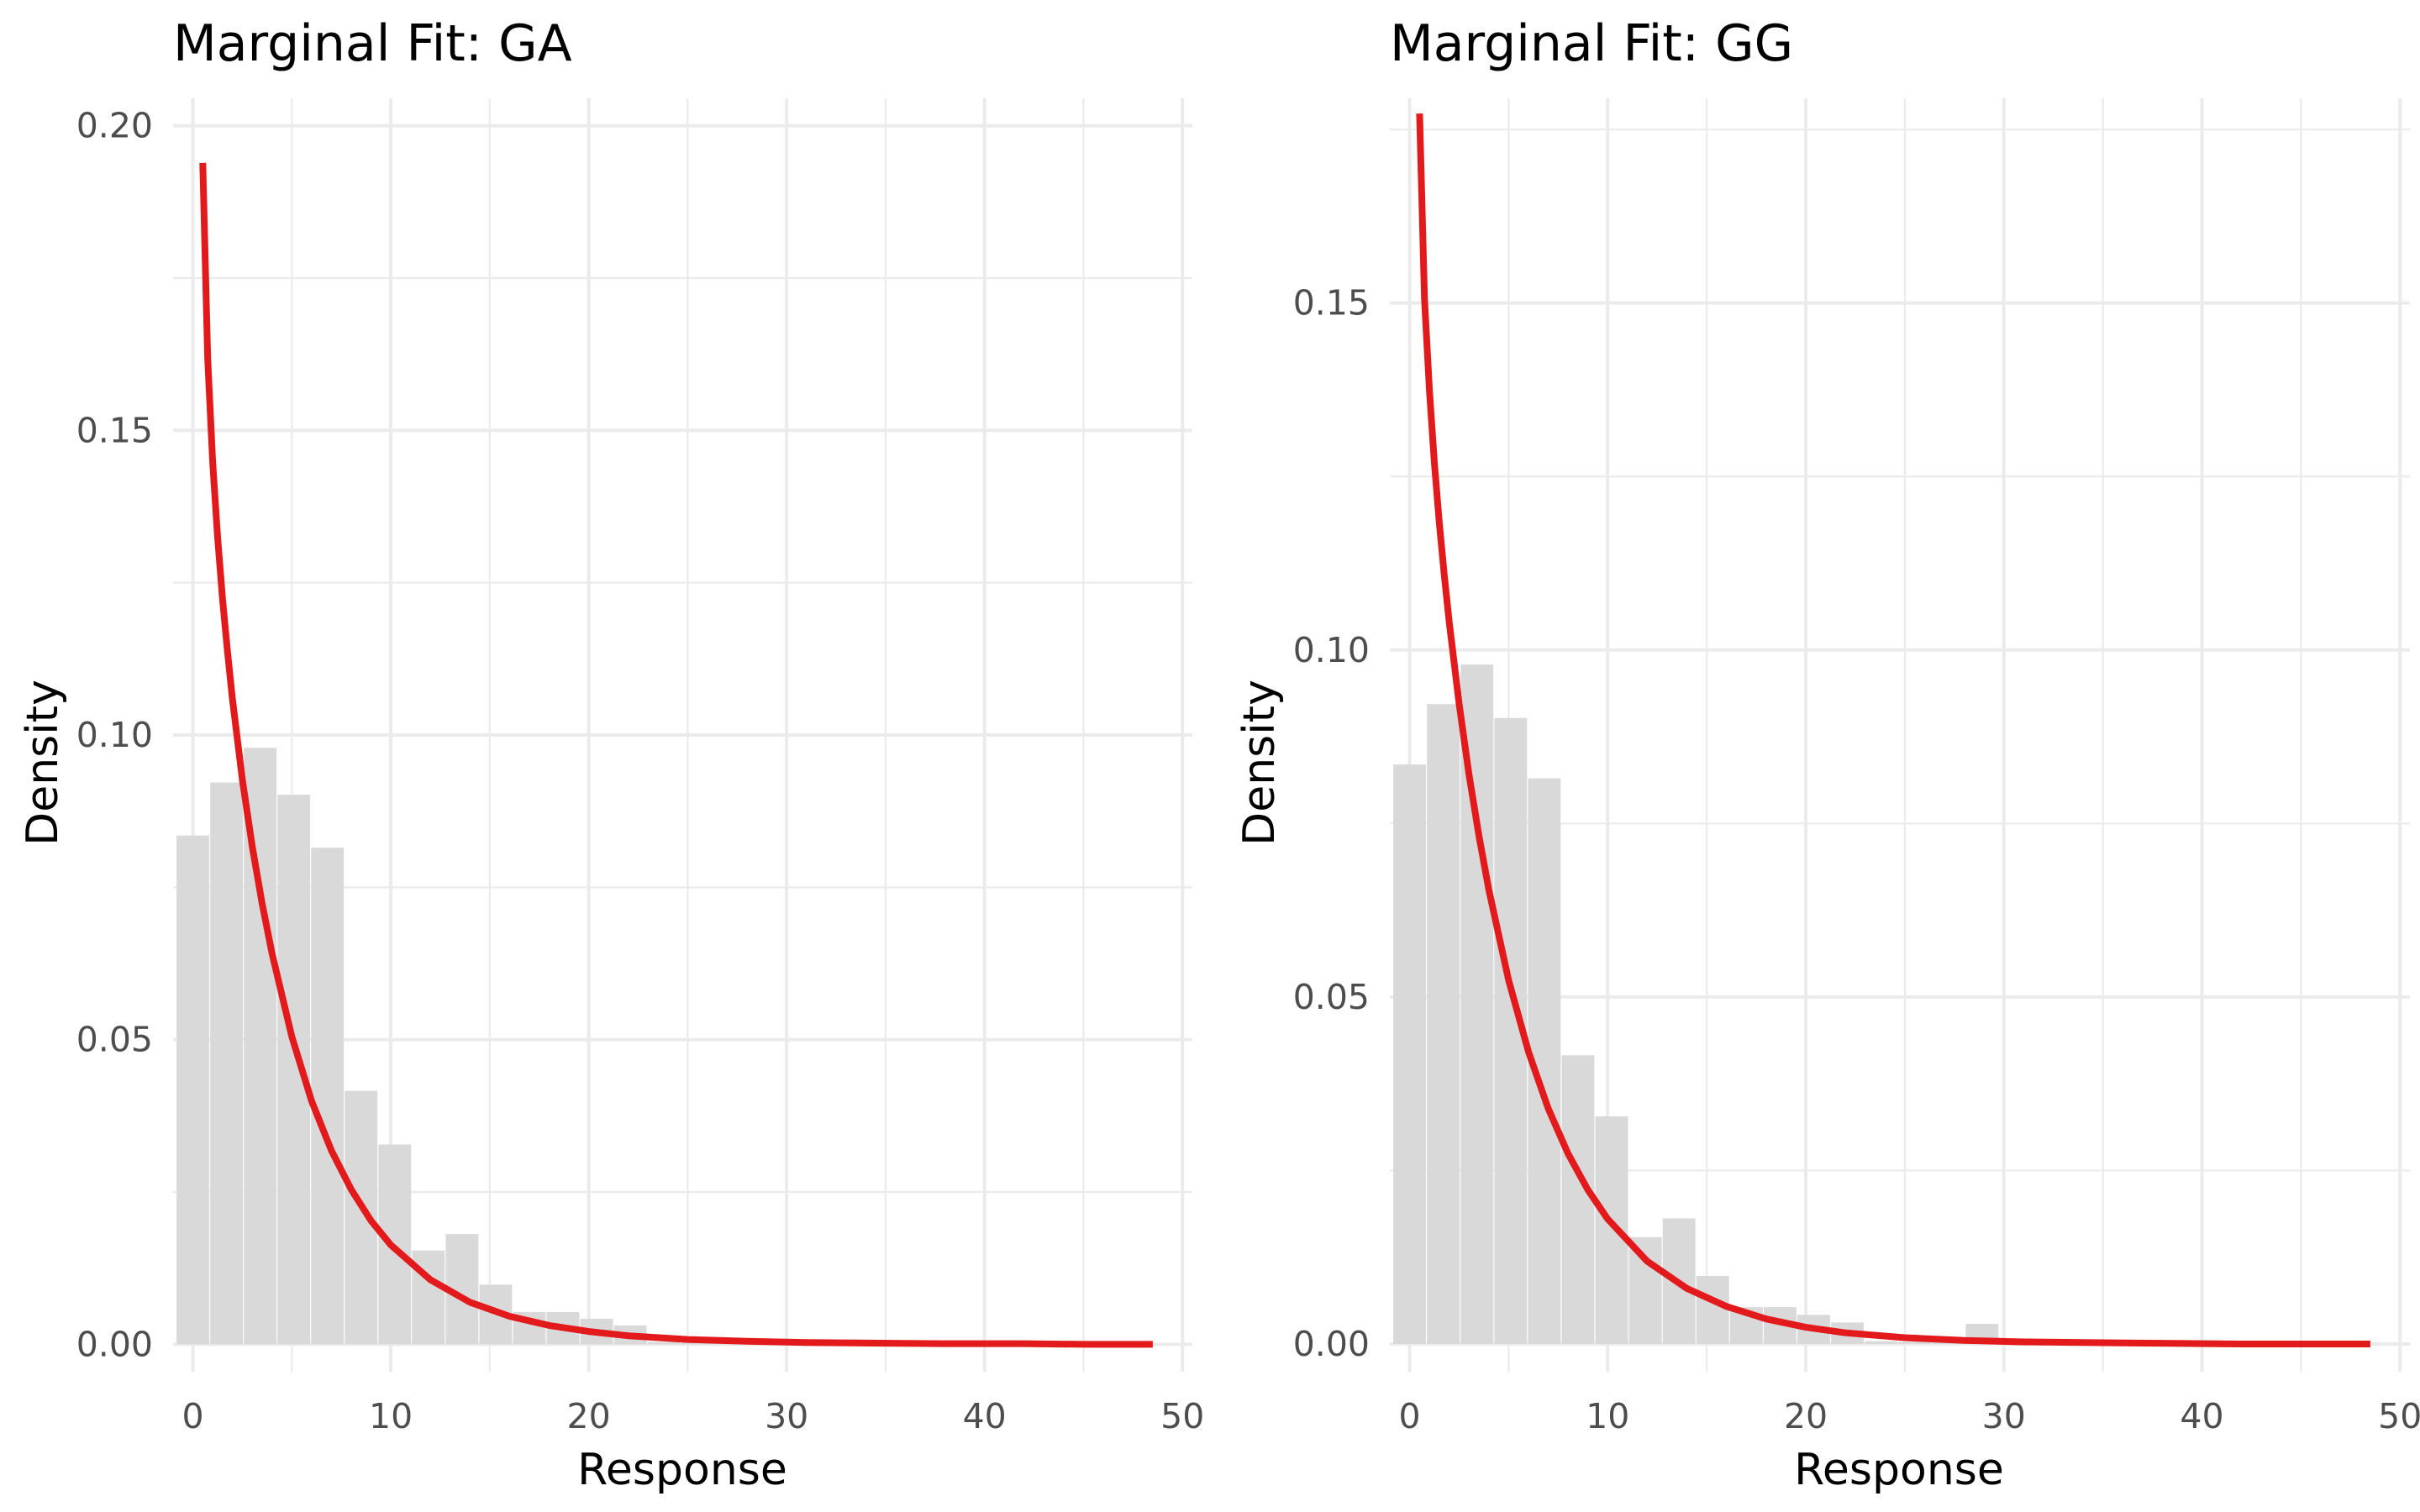 The image size is (2420, 1512). Describe the element at coordinates (1331, 823) in the screenshot. I see `y-tick-labels: 0.00 0.05 0.10 0.15` at that location.